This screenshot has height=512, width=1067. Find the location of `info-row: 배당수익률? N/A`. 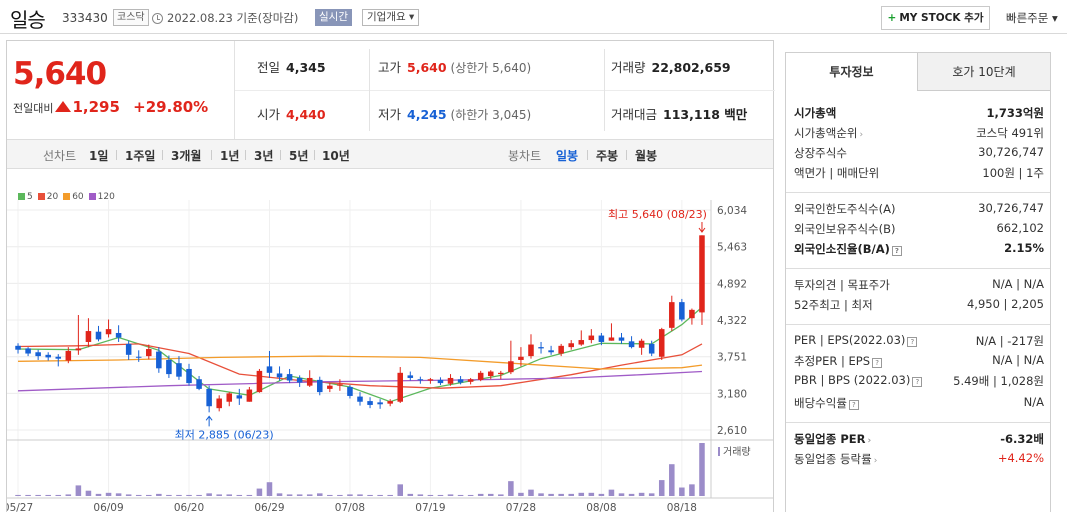

info-row: 배당수익률? N/A is located at coordinates (919, 405).